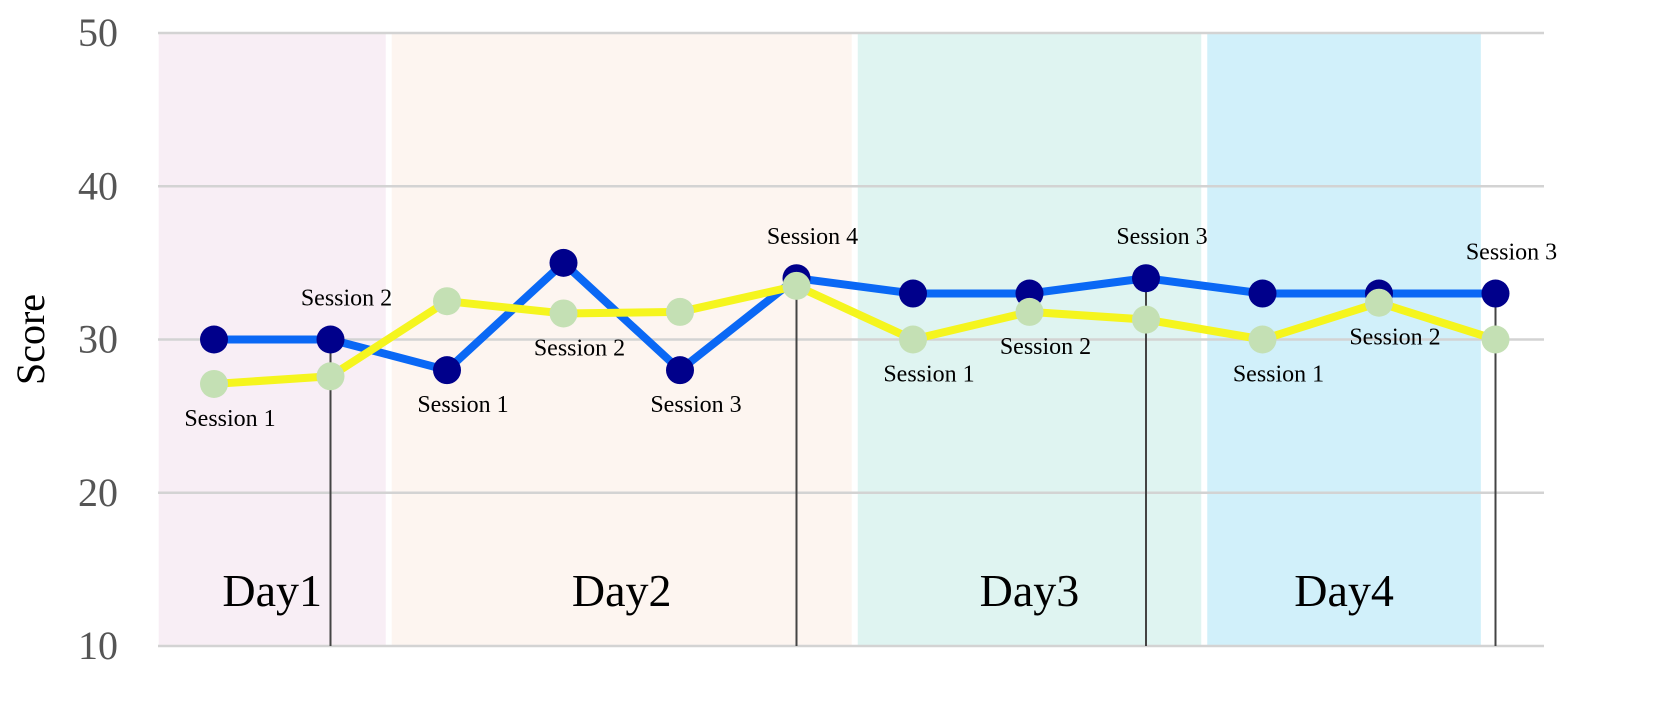 This screenshot has width=1661, height=714. Describe the element at coordinates (98, 185) in the screenshot. I see `y-tick-label: 40` at that location.